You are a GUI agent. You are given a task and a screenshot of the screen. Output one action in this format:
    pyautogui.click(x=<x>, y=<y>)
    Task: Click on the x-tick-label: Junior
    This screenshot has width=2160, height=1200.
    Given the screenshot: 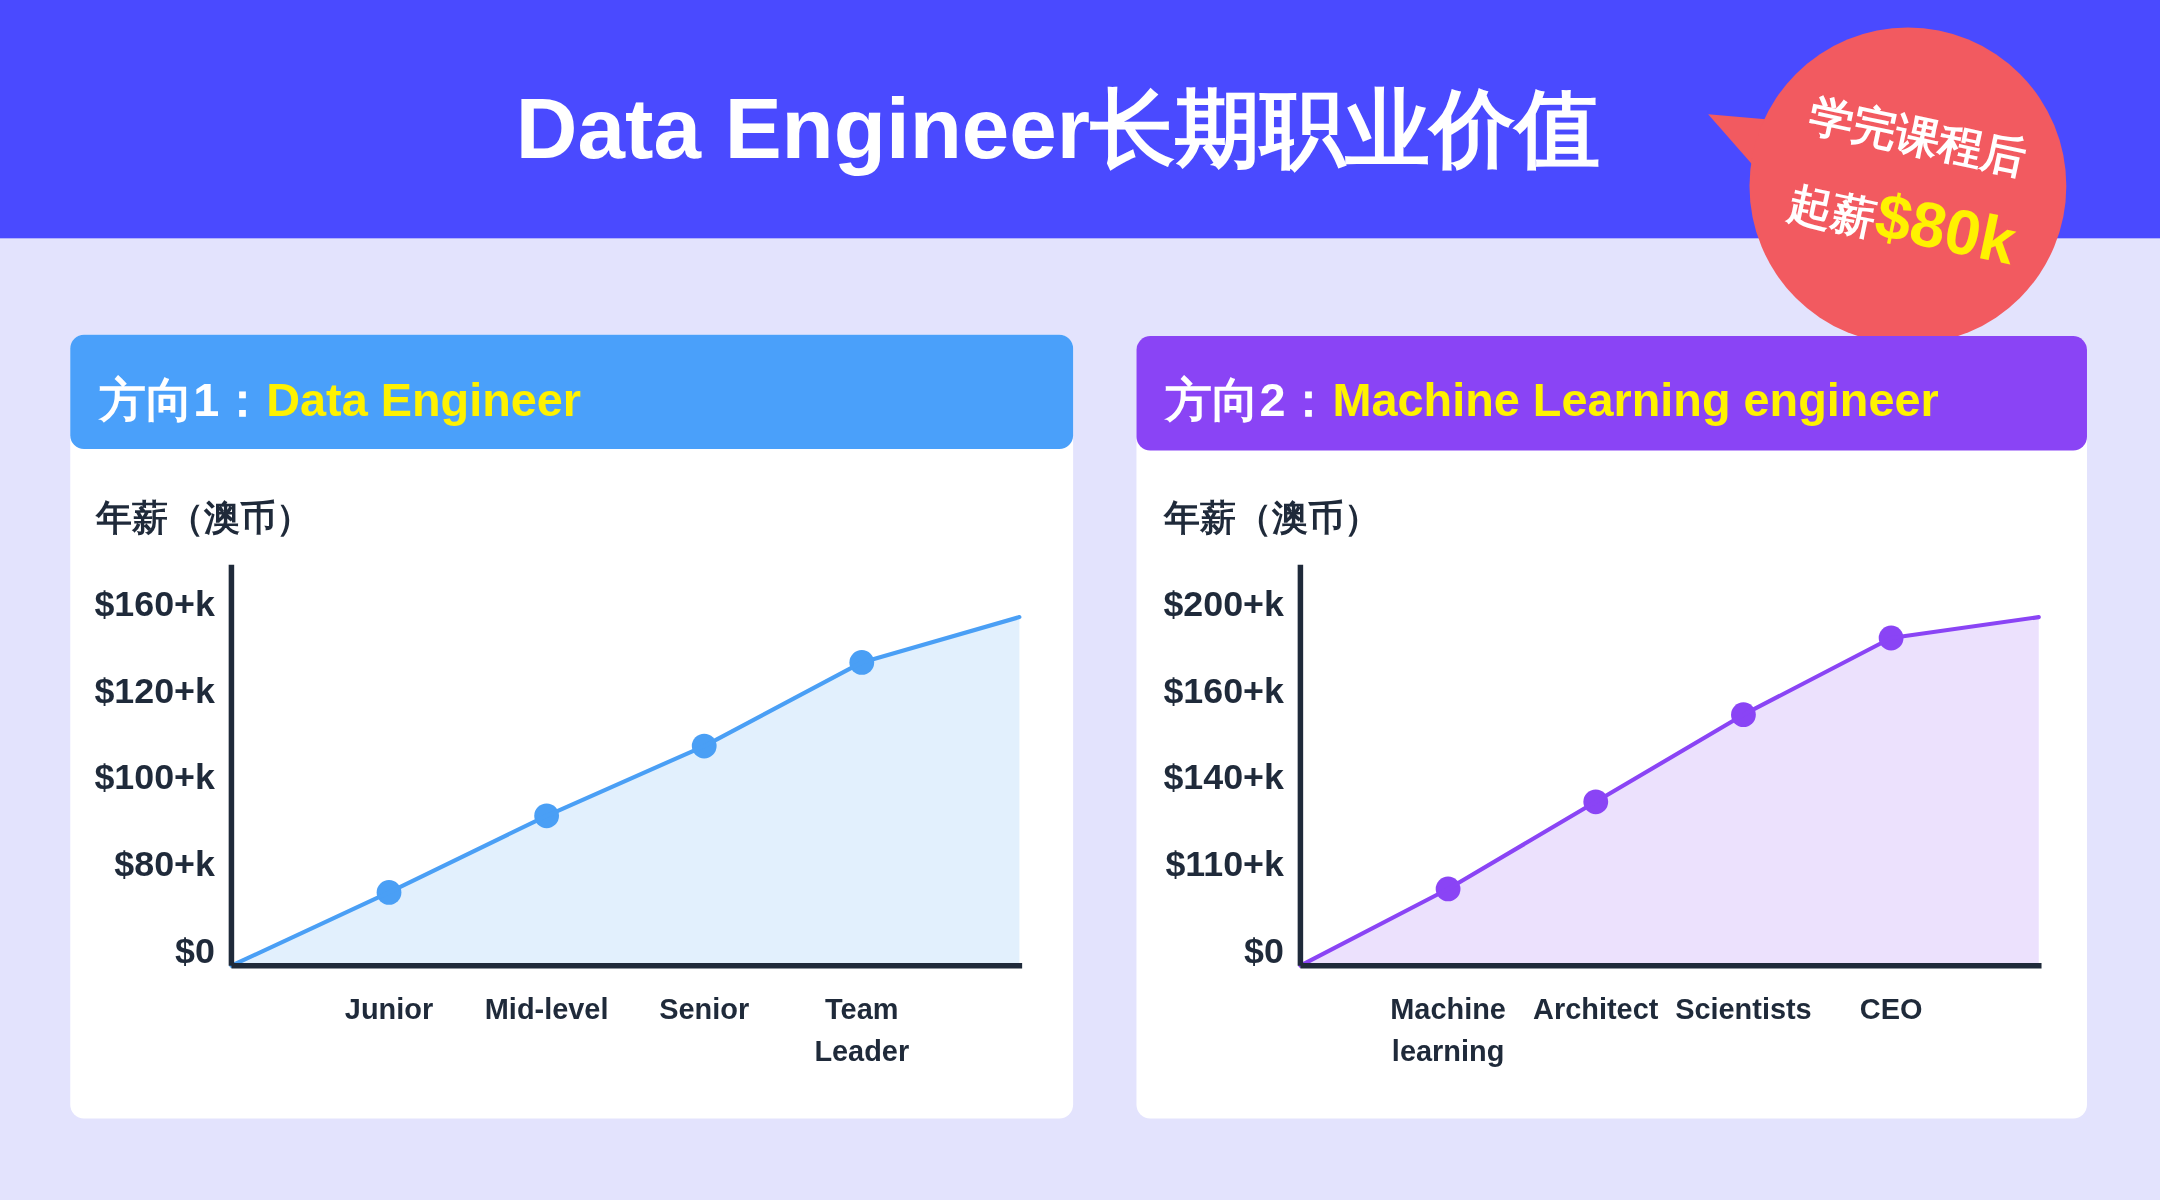 What is the action you would take?
    pyautogui.click(x=389, y=1009)
    